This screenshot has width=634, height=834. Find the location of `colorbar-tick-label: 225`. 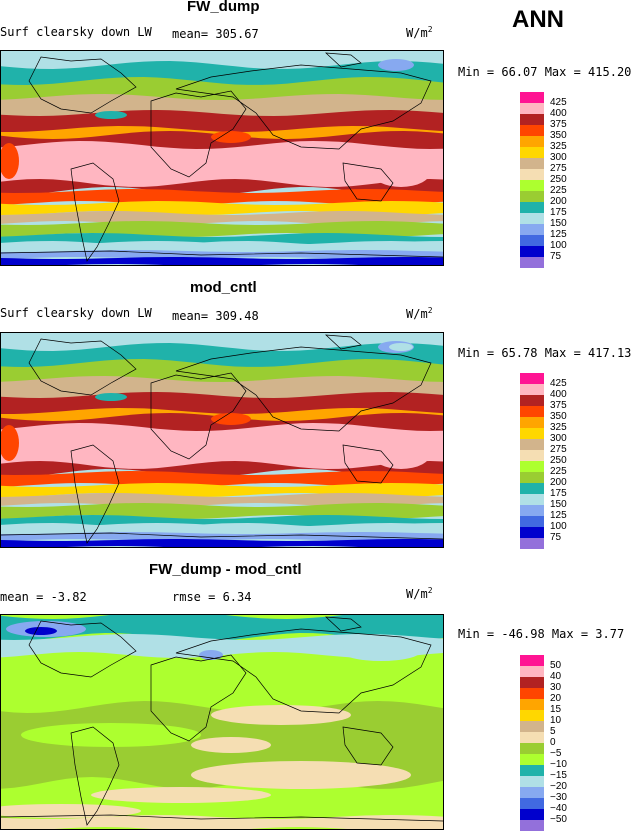

colorbar-tick-label: 225 is located at coordinates (558, 190).